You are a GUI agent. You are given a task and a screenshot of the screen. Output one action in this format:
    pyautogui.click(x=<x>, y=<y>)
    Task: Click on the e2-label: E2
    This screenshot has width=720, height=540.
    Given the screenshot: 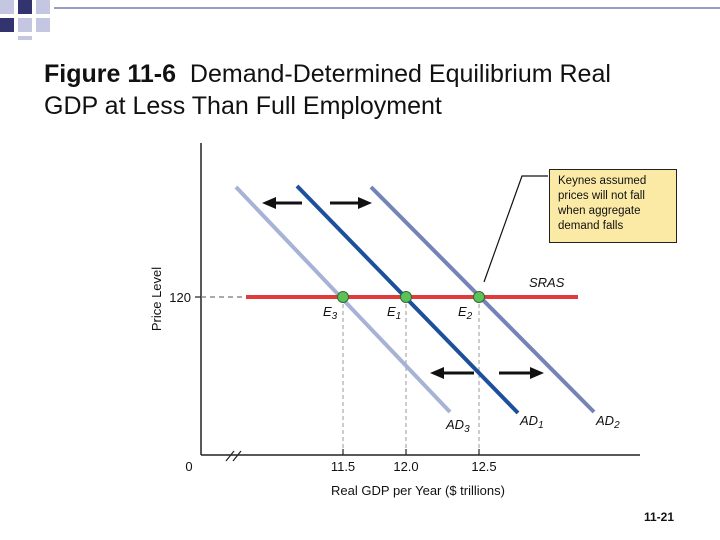 What is the action you would take?
    pyautogui.click(x=465, y=313)
    